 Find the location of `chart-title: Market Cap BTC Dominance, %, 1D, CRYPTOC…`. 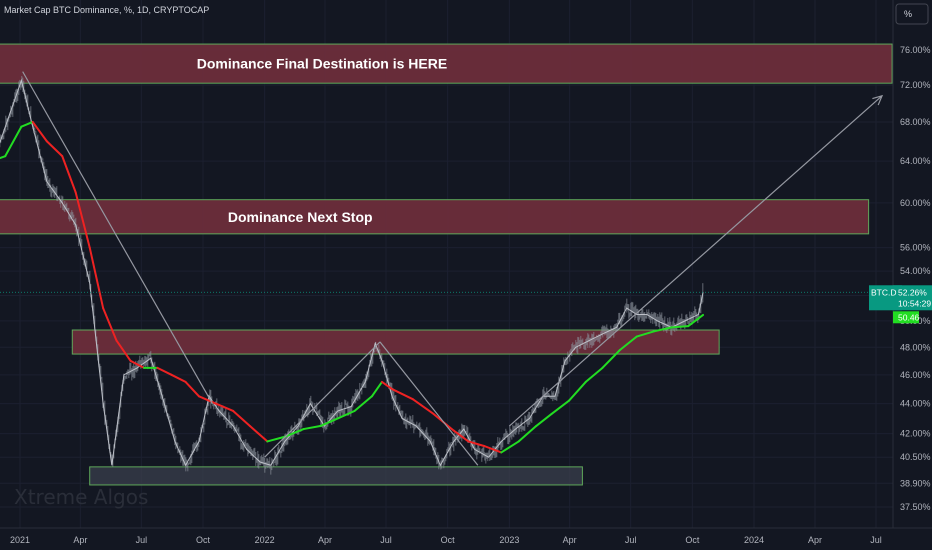

chart-title: Market Cap BTC Dominance, %, 1D, CRYPTOC… is located at coordinates (106, 10).